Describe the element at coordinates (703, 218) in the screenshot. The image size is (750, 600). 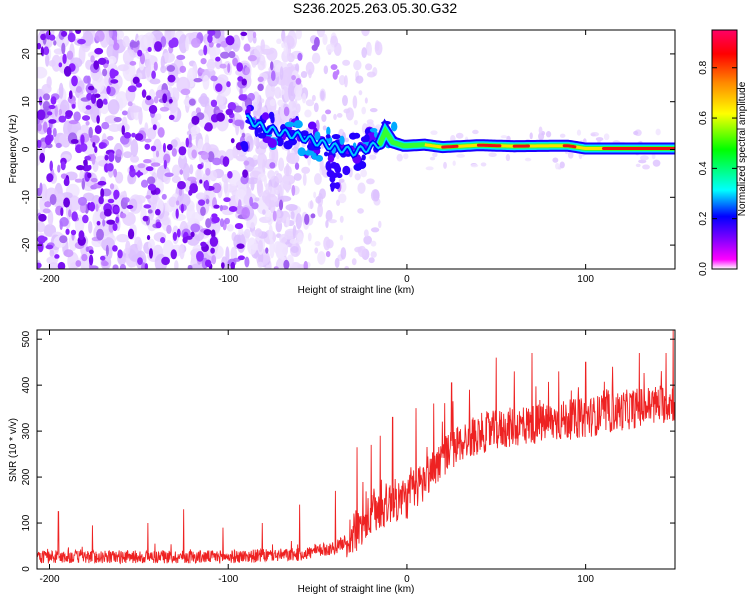
I see `colorbar-tick-label: 0.2` at that location.